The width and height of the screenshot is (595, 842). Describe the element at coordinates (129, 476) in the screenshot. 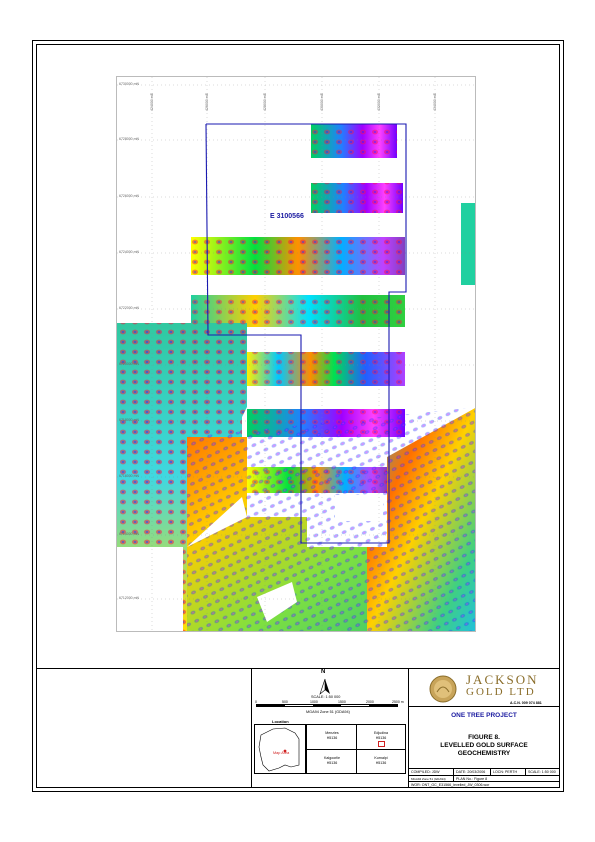

I see `northing-label: 6716000 mN` at that location.